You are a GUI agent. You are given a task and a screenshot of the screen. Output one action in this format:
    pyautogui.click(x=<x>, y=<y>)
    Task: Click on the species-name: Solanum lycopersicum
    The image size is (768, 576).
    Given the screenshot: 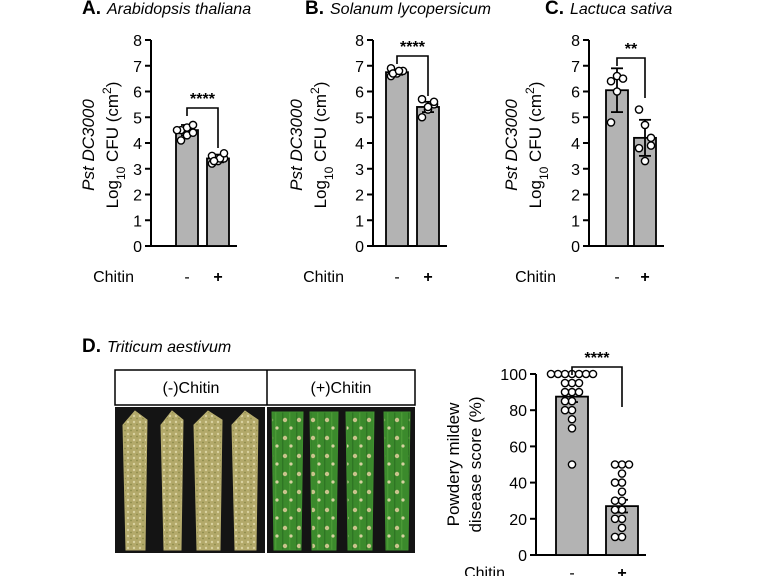 What is the action you would take?
    pyautogui.click(x=410, y=9)
    